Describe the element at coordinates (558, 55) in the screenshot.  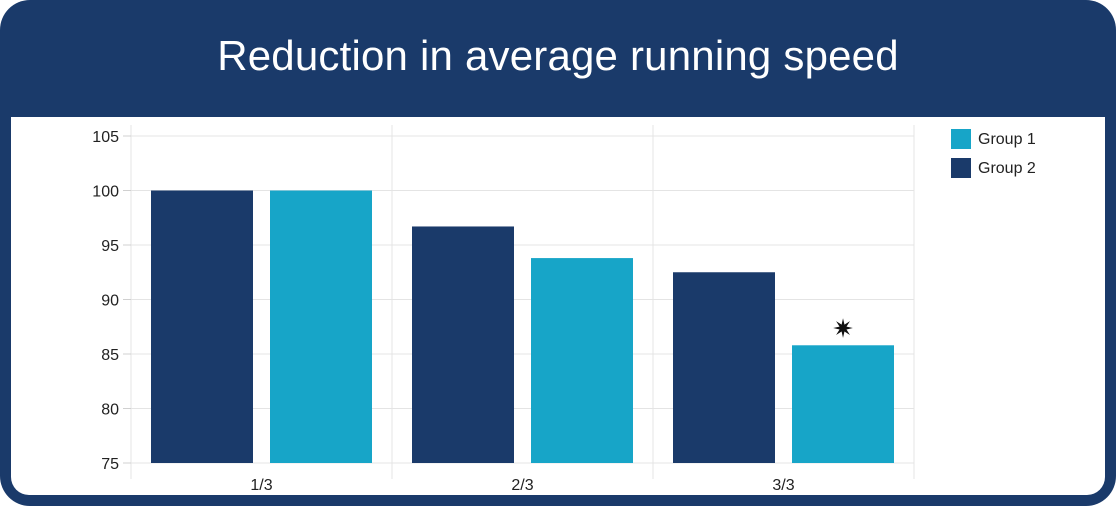
I see `chart-title: Reduction in average running speed` at that location.